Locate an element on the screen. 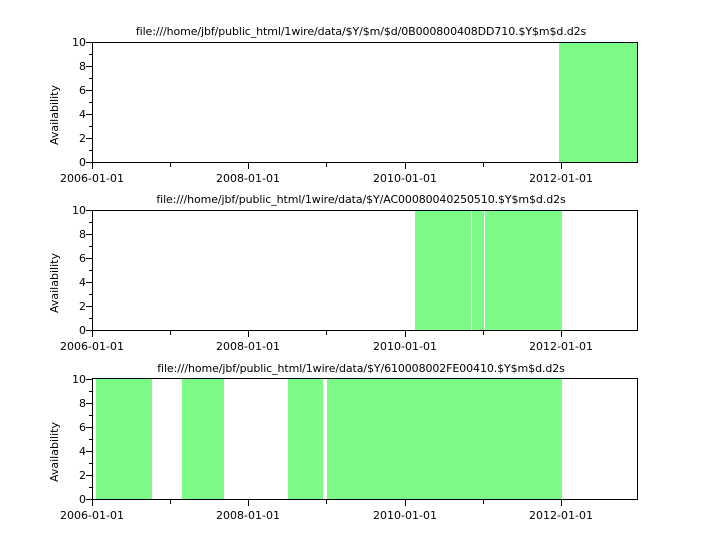 Image resolution: width=722 pixels, height=539 pixels. panel-1-ytick-10: 10 is located at coordinates (79, 42).